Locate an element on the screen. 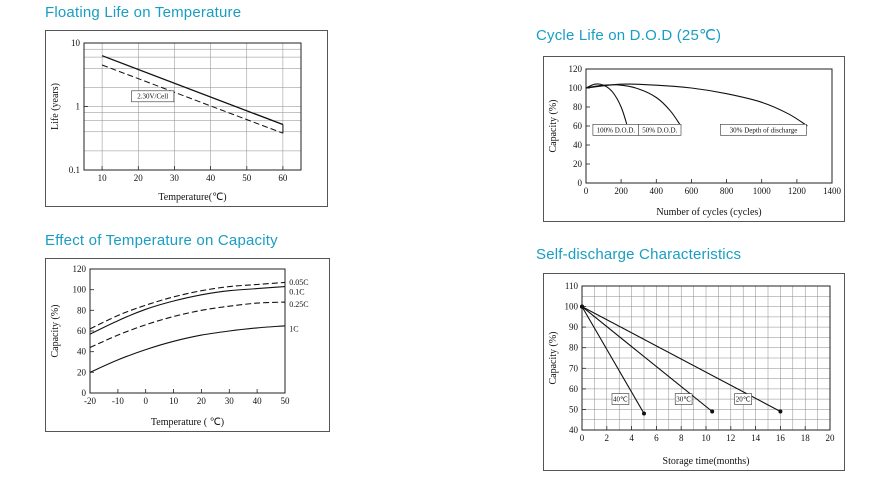 The image size is (888, 500). svg-text: 30% Depth of discharge is located at coordinates (764, 130).